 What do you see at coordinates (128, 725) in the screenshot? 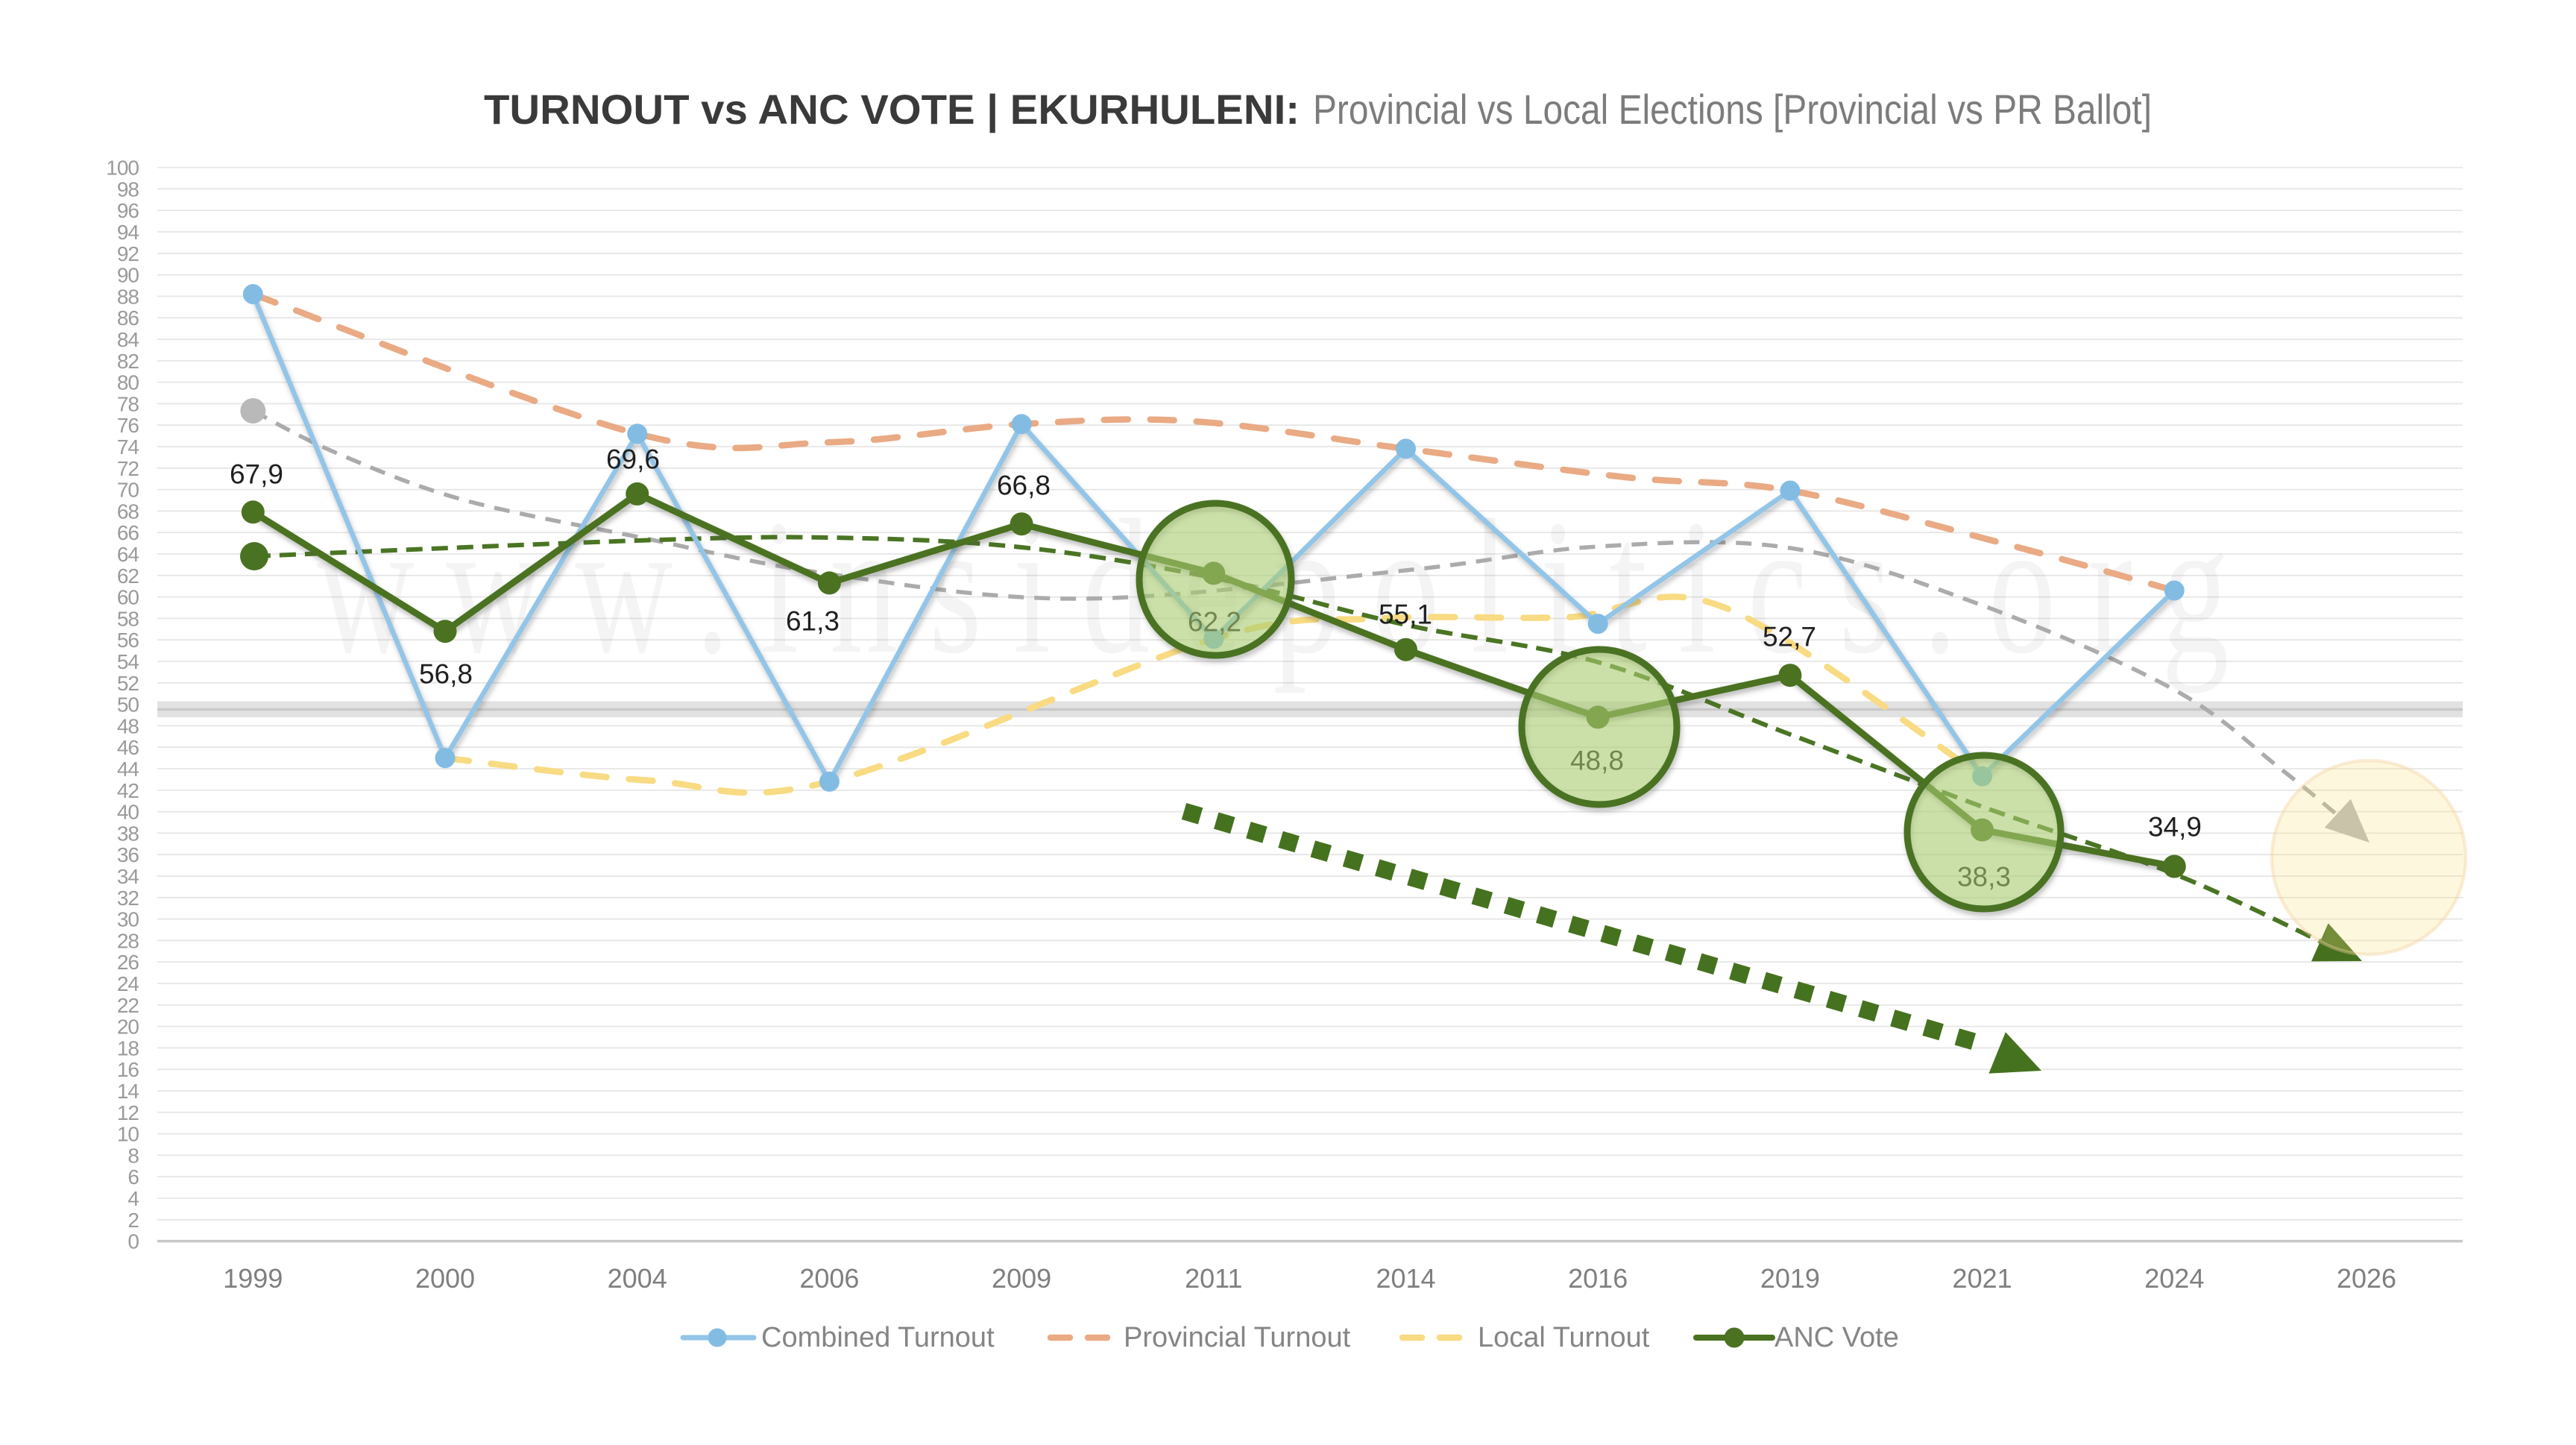
I see `svg-text: 48` at bounding box center [128, 725].